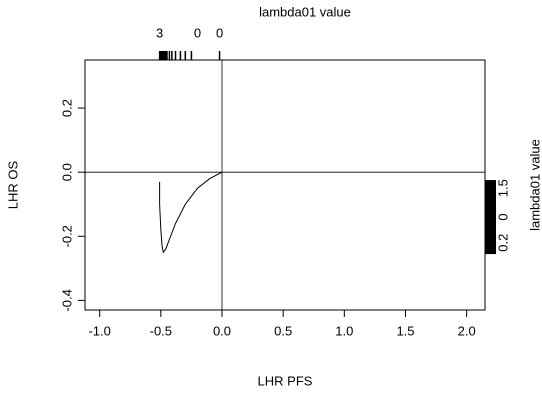  I want to click on x-tick-label: 0.5, so click(283, 330).